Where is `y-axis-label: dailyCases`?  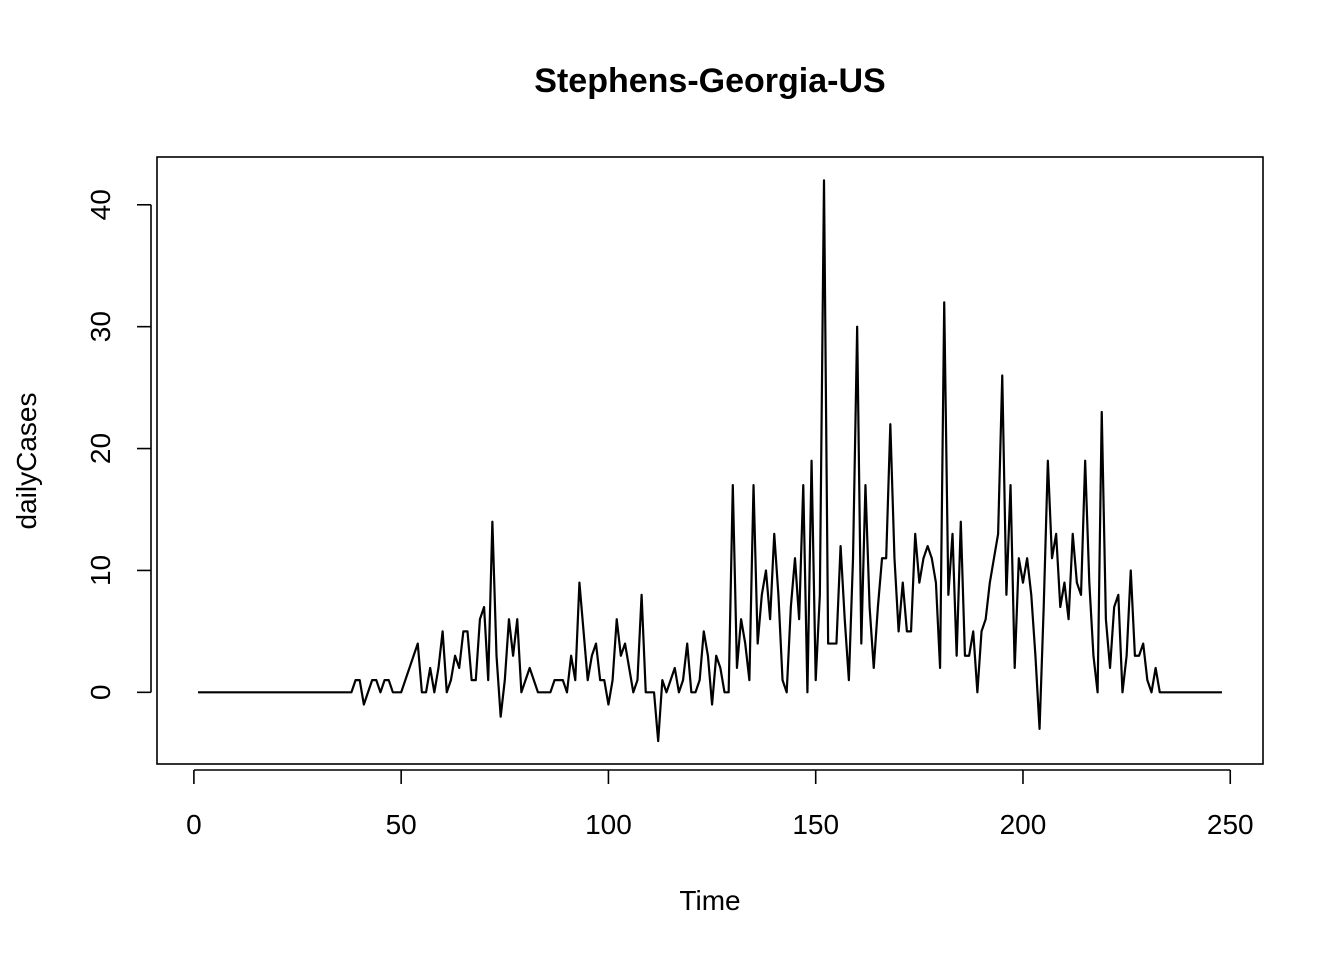 y-axis-label: dailyCases is located at coordinates (26, 461).